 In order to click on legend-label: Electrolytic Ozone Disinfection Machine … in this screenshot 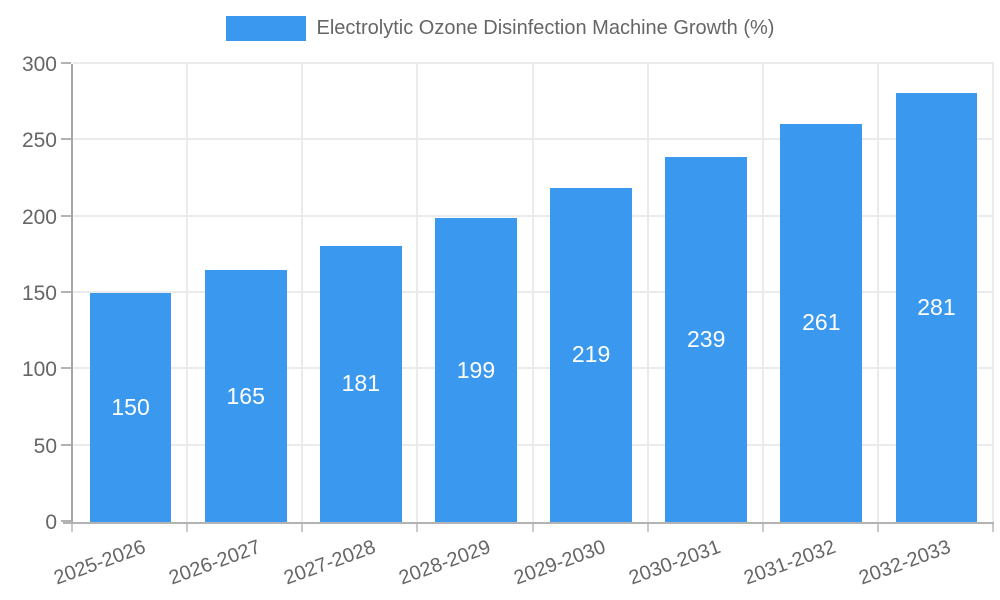, I will do `click(545, 28)`.